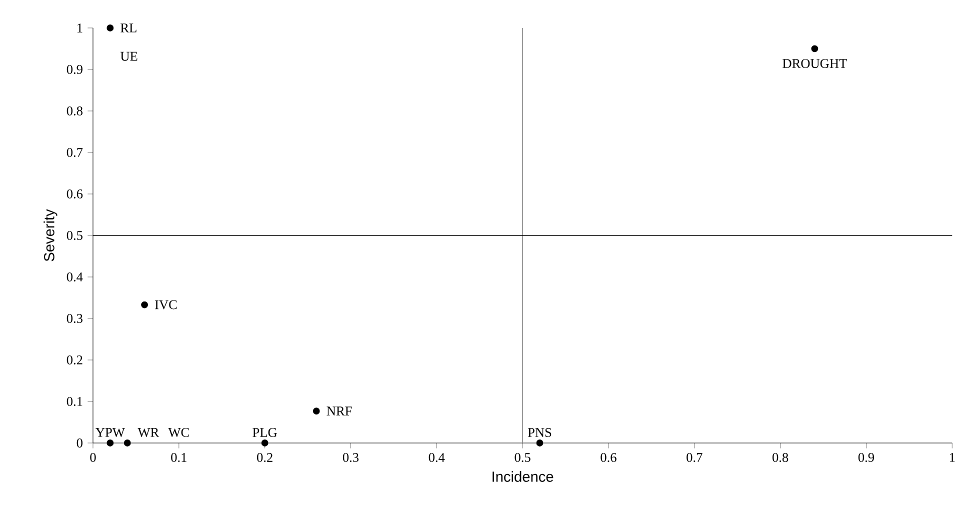 Image resolution: width=965 pixels, height=512 pixels. I want to click on x-tick-label: 0.7, so click(694, 457).